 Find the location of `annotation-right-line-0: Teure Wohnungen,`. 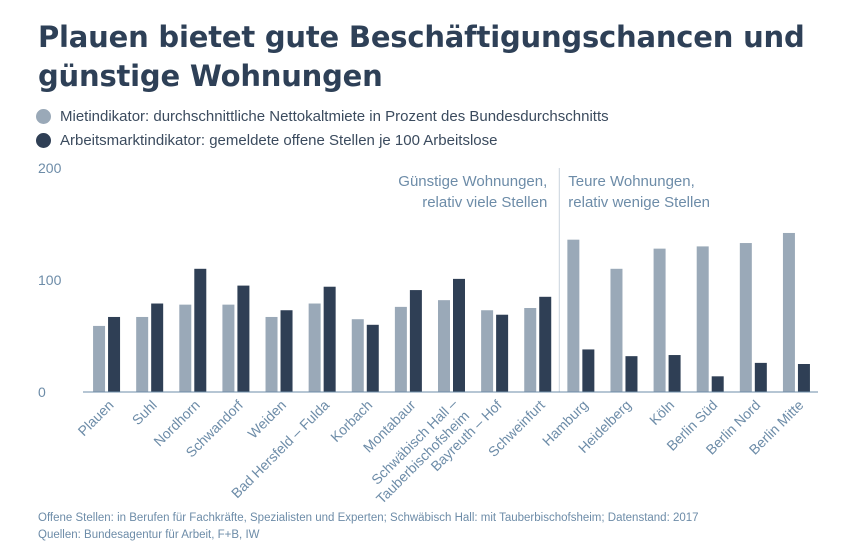

annotation-right-line-0: Teure Wohnungen, is located at coordinates (631, 181).